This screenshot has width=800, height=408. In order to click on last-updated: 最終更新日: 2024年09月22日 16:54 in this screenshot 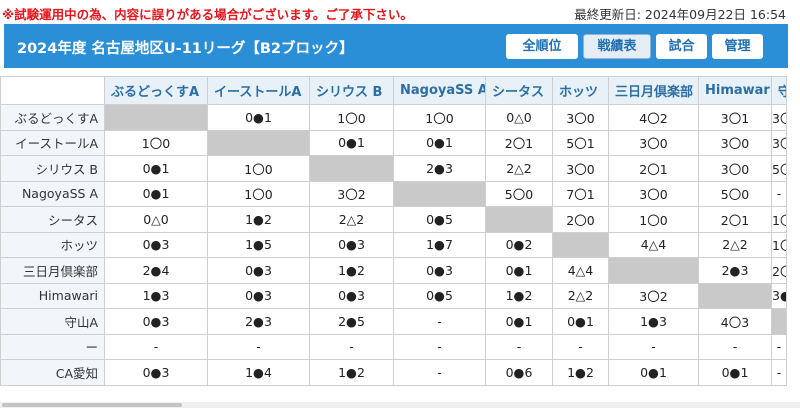, I will do `click(680, 14)`.